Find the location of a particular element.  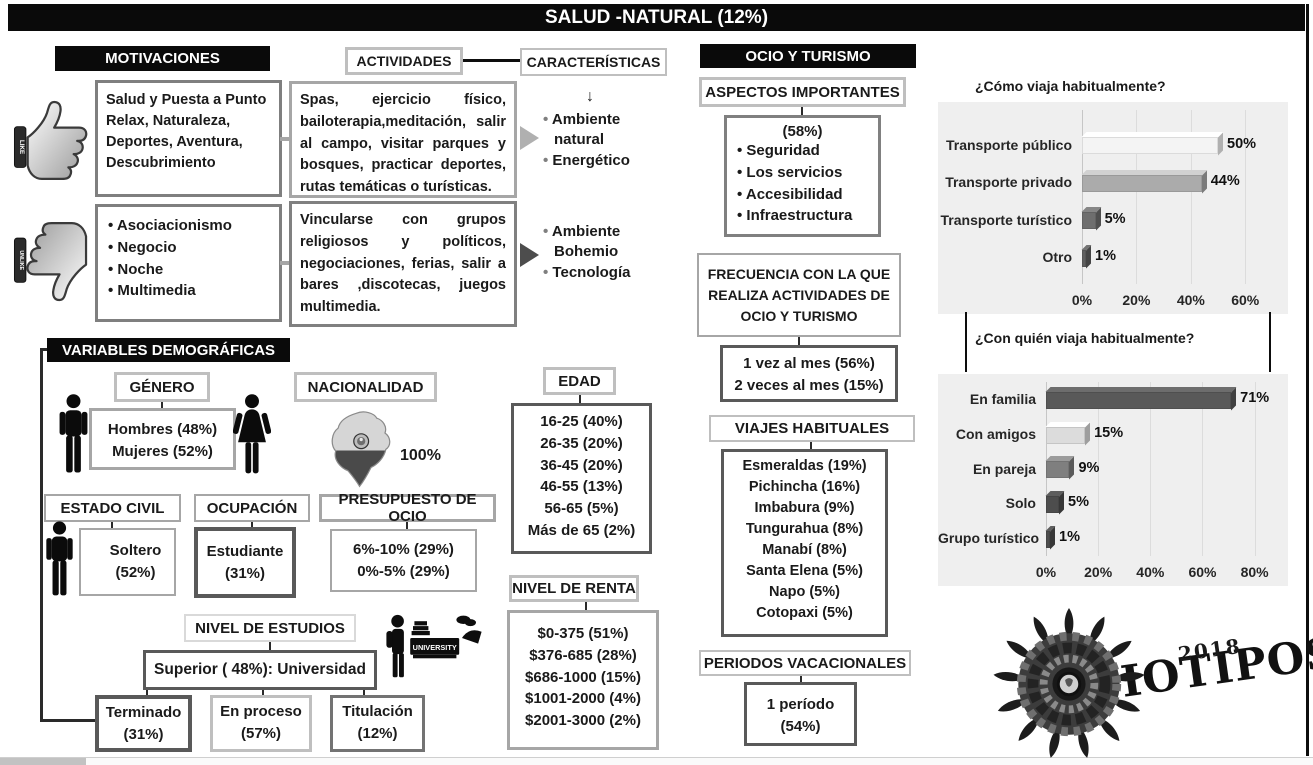

data-label: 15% is located at coordinates (1109, 433).